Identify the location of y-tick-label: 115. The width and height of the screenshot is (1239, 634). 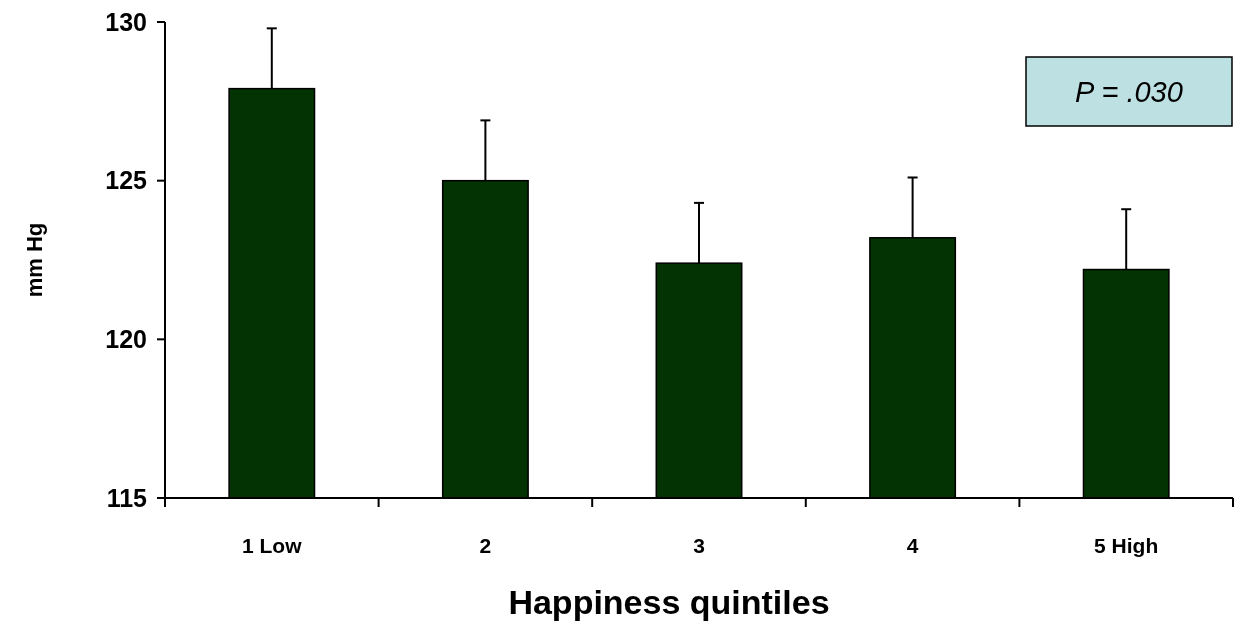
(127, 497).